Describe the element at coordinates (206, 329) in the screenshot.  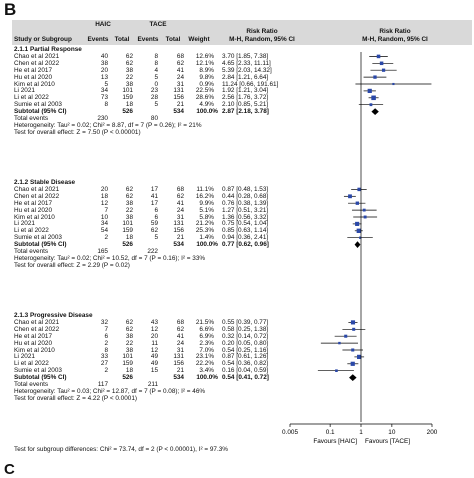
I see `study-weight: 6.6%` at that location.